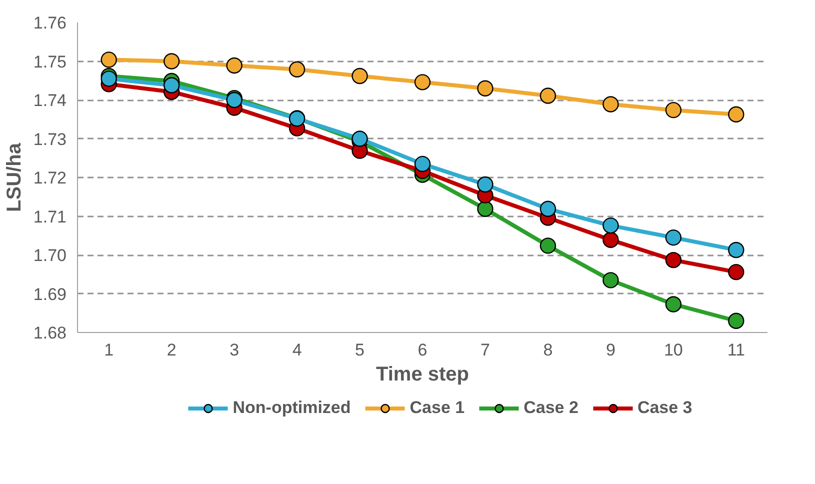 The height and width of the screenshot is (484, 815). What do you see at coordinates (422, 375) in the screenshot?
I see `x-axis-title: Time step` at bounding box center [422, 375].